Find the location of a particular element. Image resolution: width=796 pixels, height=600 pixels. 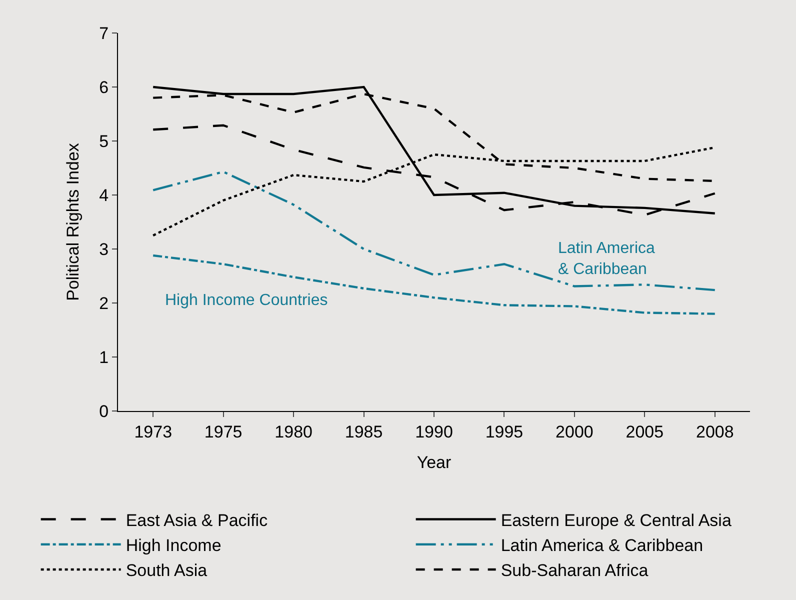

y-tick-label: 3 is located at coordinates (104, 249).